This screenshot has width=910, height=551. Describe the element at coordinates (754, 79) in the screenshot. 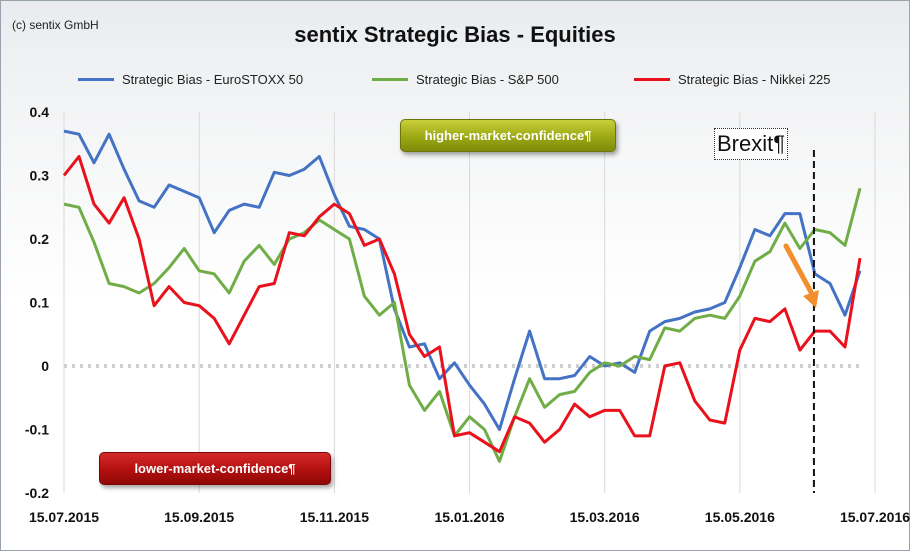

I see `legend-label-nikkei: Strategic Bias - Nikkei 225` at that location.